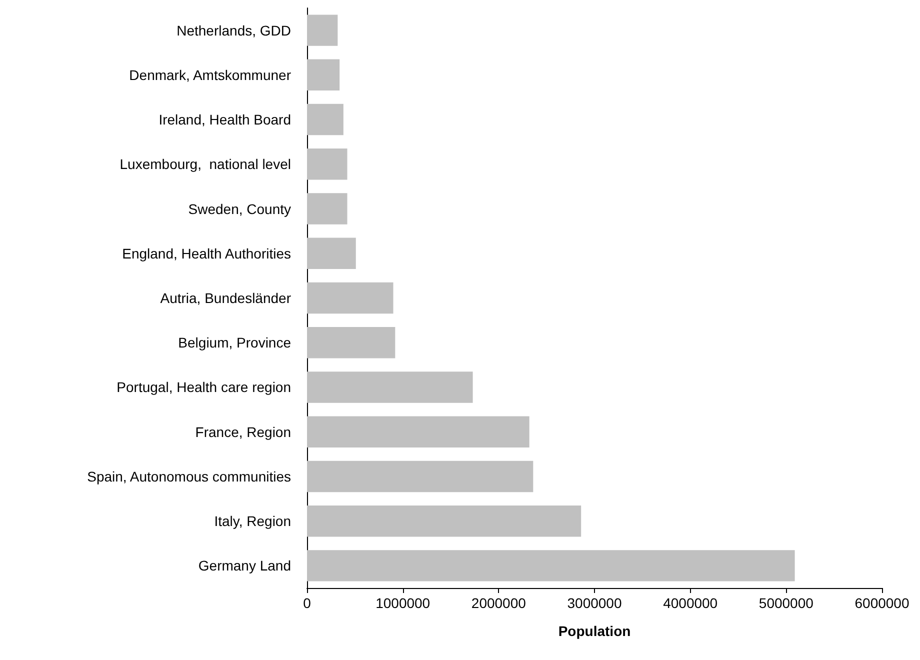 This screenshot has height=660, width=920. What do you see at coordinates (189, 476) in the screenshot?
I see `y-tick-label: Spain, Autonomous communities` at bounding box center [189, 476].